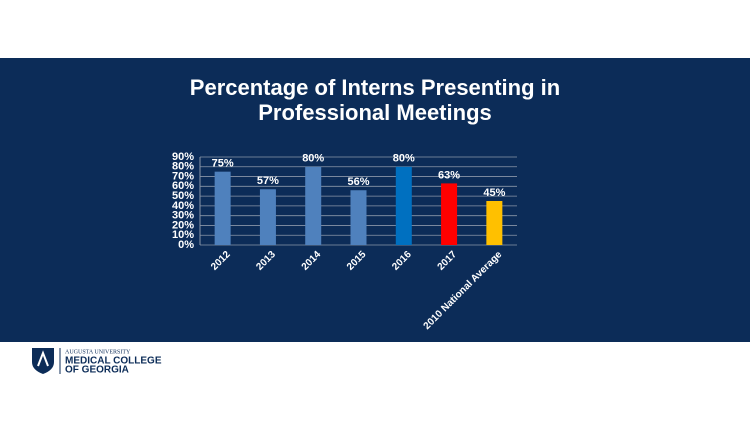 The width and height of the screenshot is (750, 441). I want to click on college-name: OF GEORGIA, so click(97, 370).